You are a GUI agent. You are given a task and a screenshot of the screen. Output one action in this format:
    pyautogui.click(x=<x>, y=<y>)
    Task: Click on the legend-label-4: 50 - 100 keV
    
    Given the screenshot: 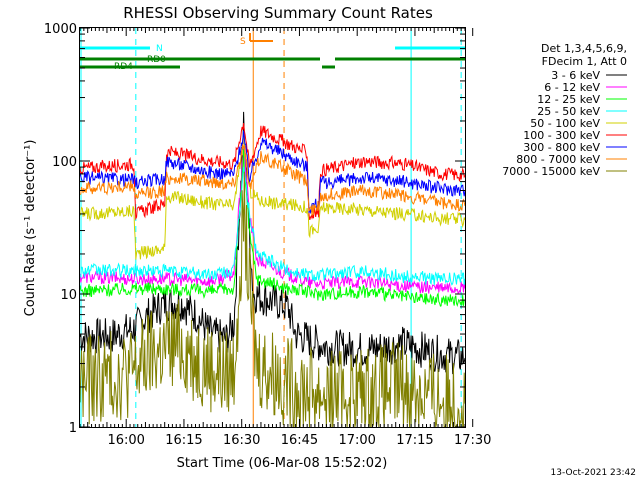 What is the action you would take?
    pyautogui.click(x=565, y=123)
    